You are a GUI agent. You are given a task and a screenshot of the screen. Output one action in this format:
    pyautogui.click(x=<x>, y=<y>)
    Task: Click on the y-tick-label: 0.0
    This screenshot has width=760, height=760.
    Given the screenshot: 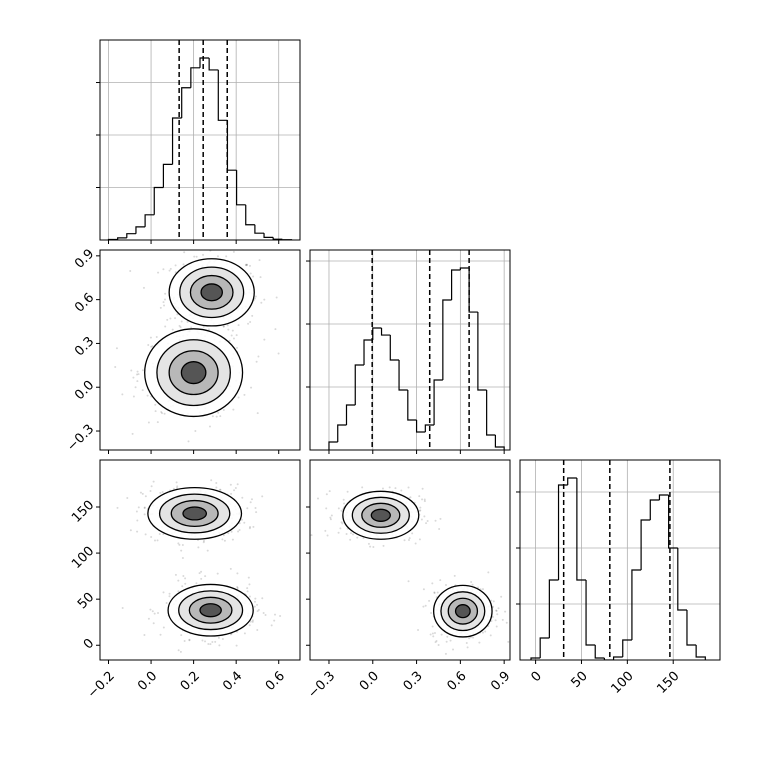 What is the action you would take?
    pyautogui.click(x=84, y=390)
    